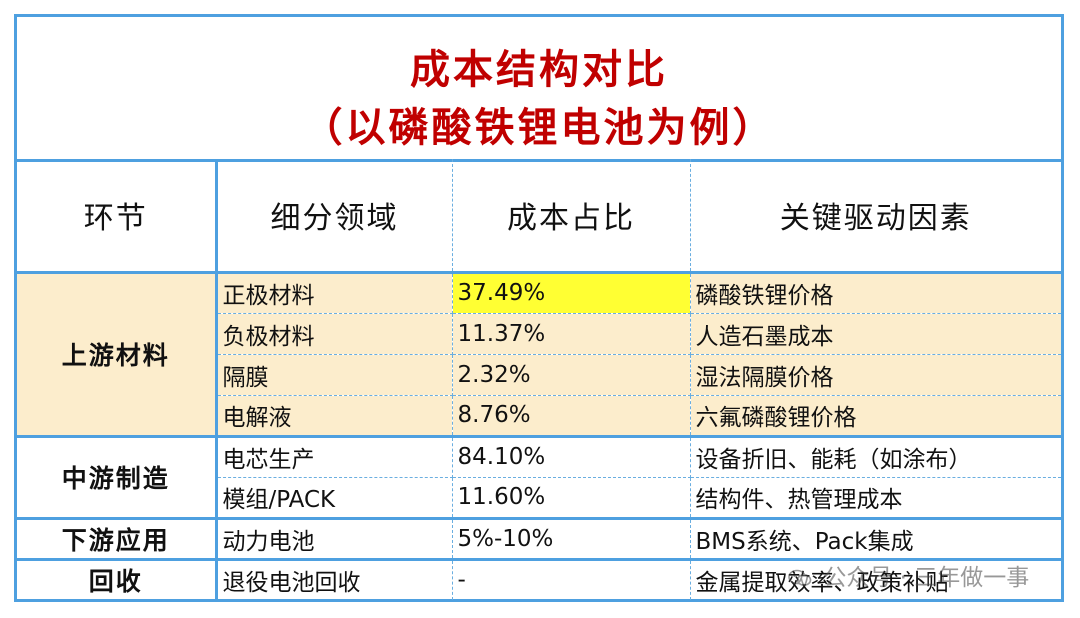 This screenshot has height=618, width=1080. What do you see at coordinates (571, 579) in the screenshot?
I see `share-cell: -` at bounding box center [571, 579].